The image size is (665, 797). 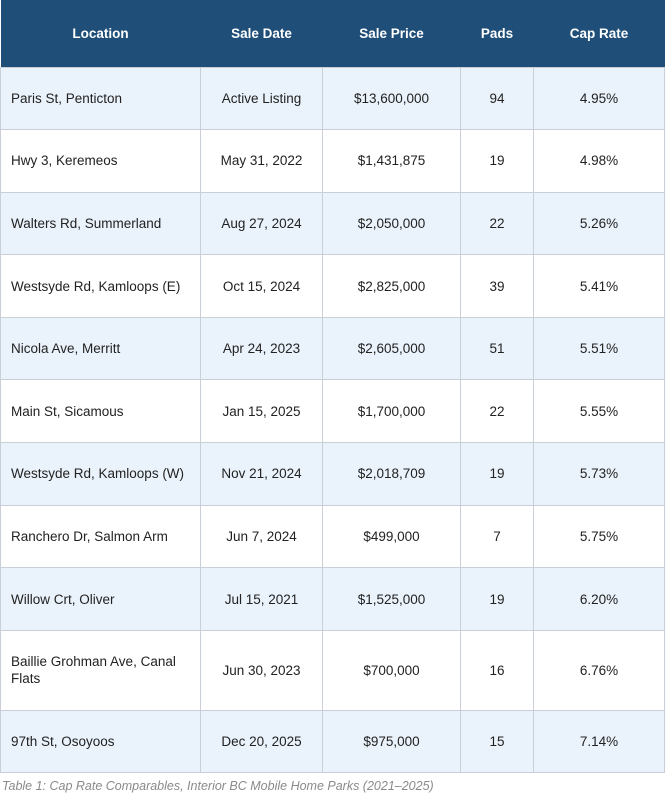 I want to click on cell-sale-date: Aug 27, 2024, so click(x=261, y=223).